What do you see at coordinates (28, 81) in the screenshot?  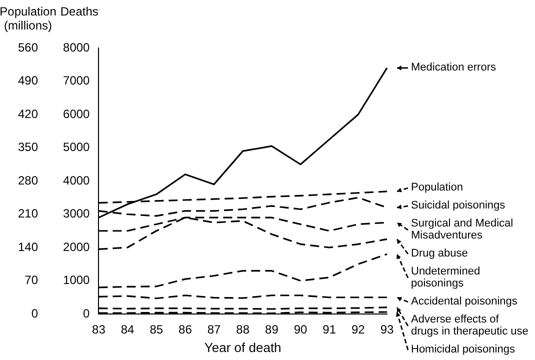 I see `y2-tick-label: 490` at bounding box center [28, 81].